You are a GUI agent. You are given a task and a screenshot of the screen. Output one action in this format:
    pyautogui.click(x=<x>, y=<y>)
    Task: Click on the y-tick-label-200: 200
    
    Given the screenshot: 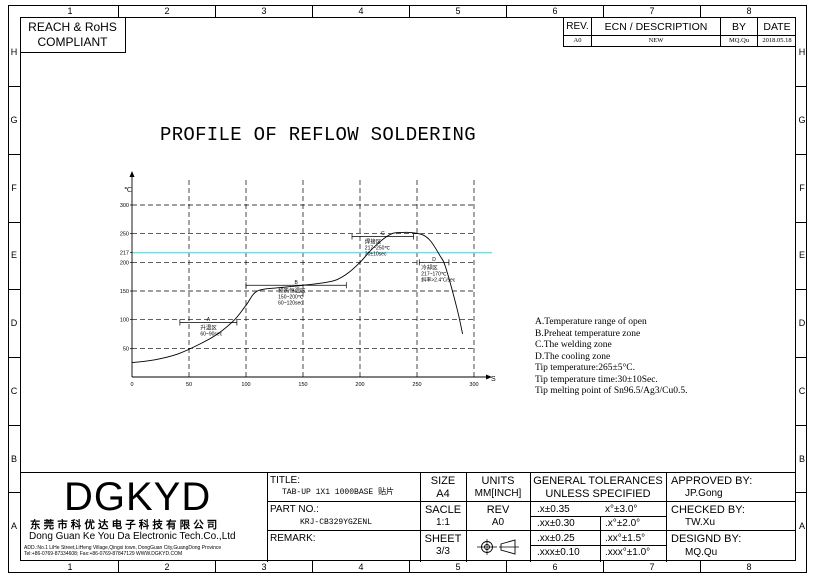 What is the action you would take?
    pyautogui.click(x=124, y=263)
    